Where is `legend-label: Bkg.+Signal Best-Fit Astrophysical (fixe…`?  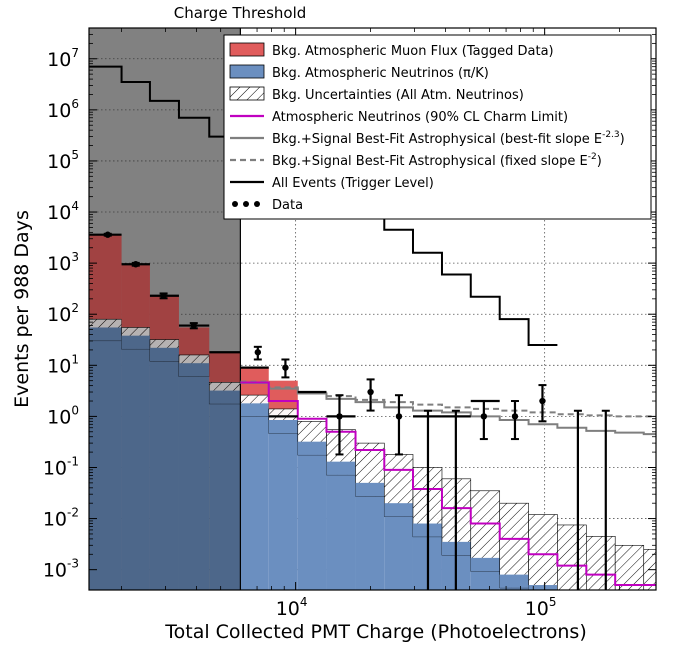
legend-label: Bkg.+Signal Best-Fit Astrophysical (fixe… is located at coordinates (437, 160).